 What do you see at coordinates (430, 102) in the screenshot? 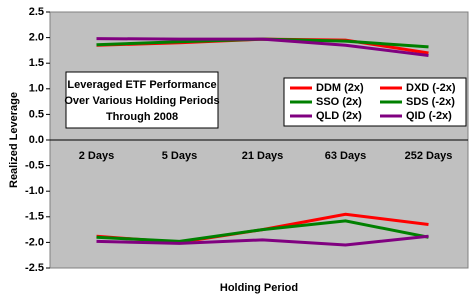
I see `legend-label: SDS (-2x)` at bounding box center [430, 102].